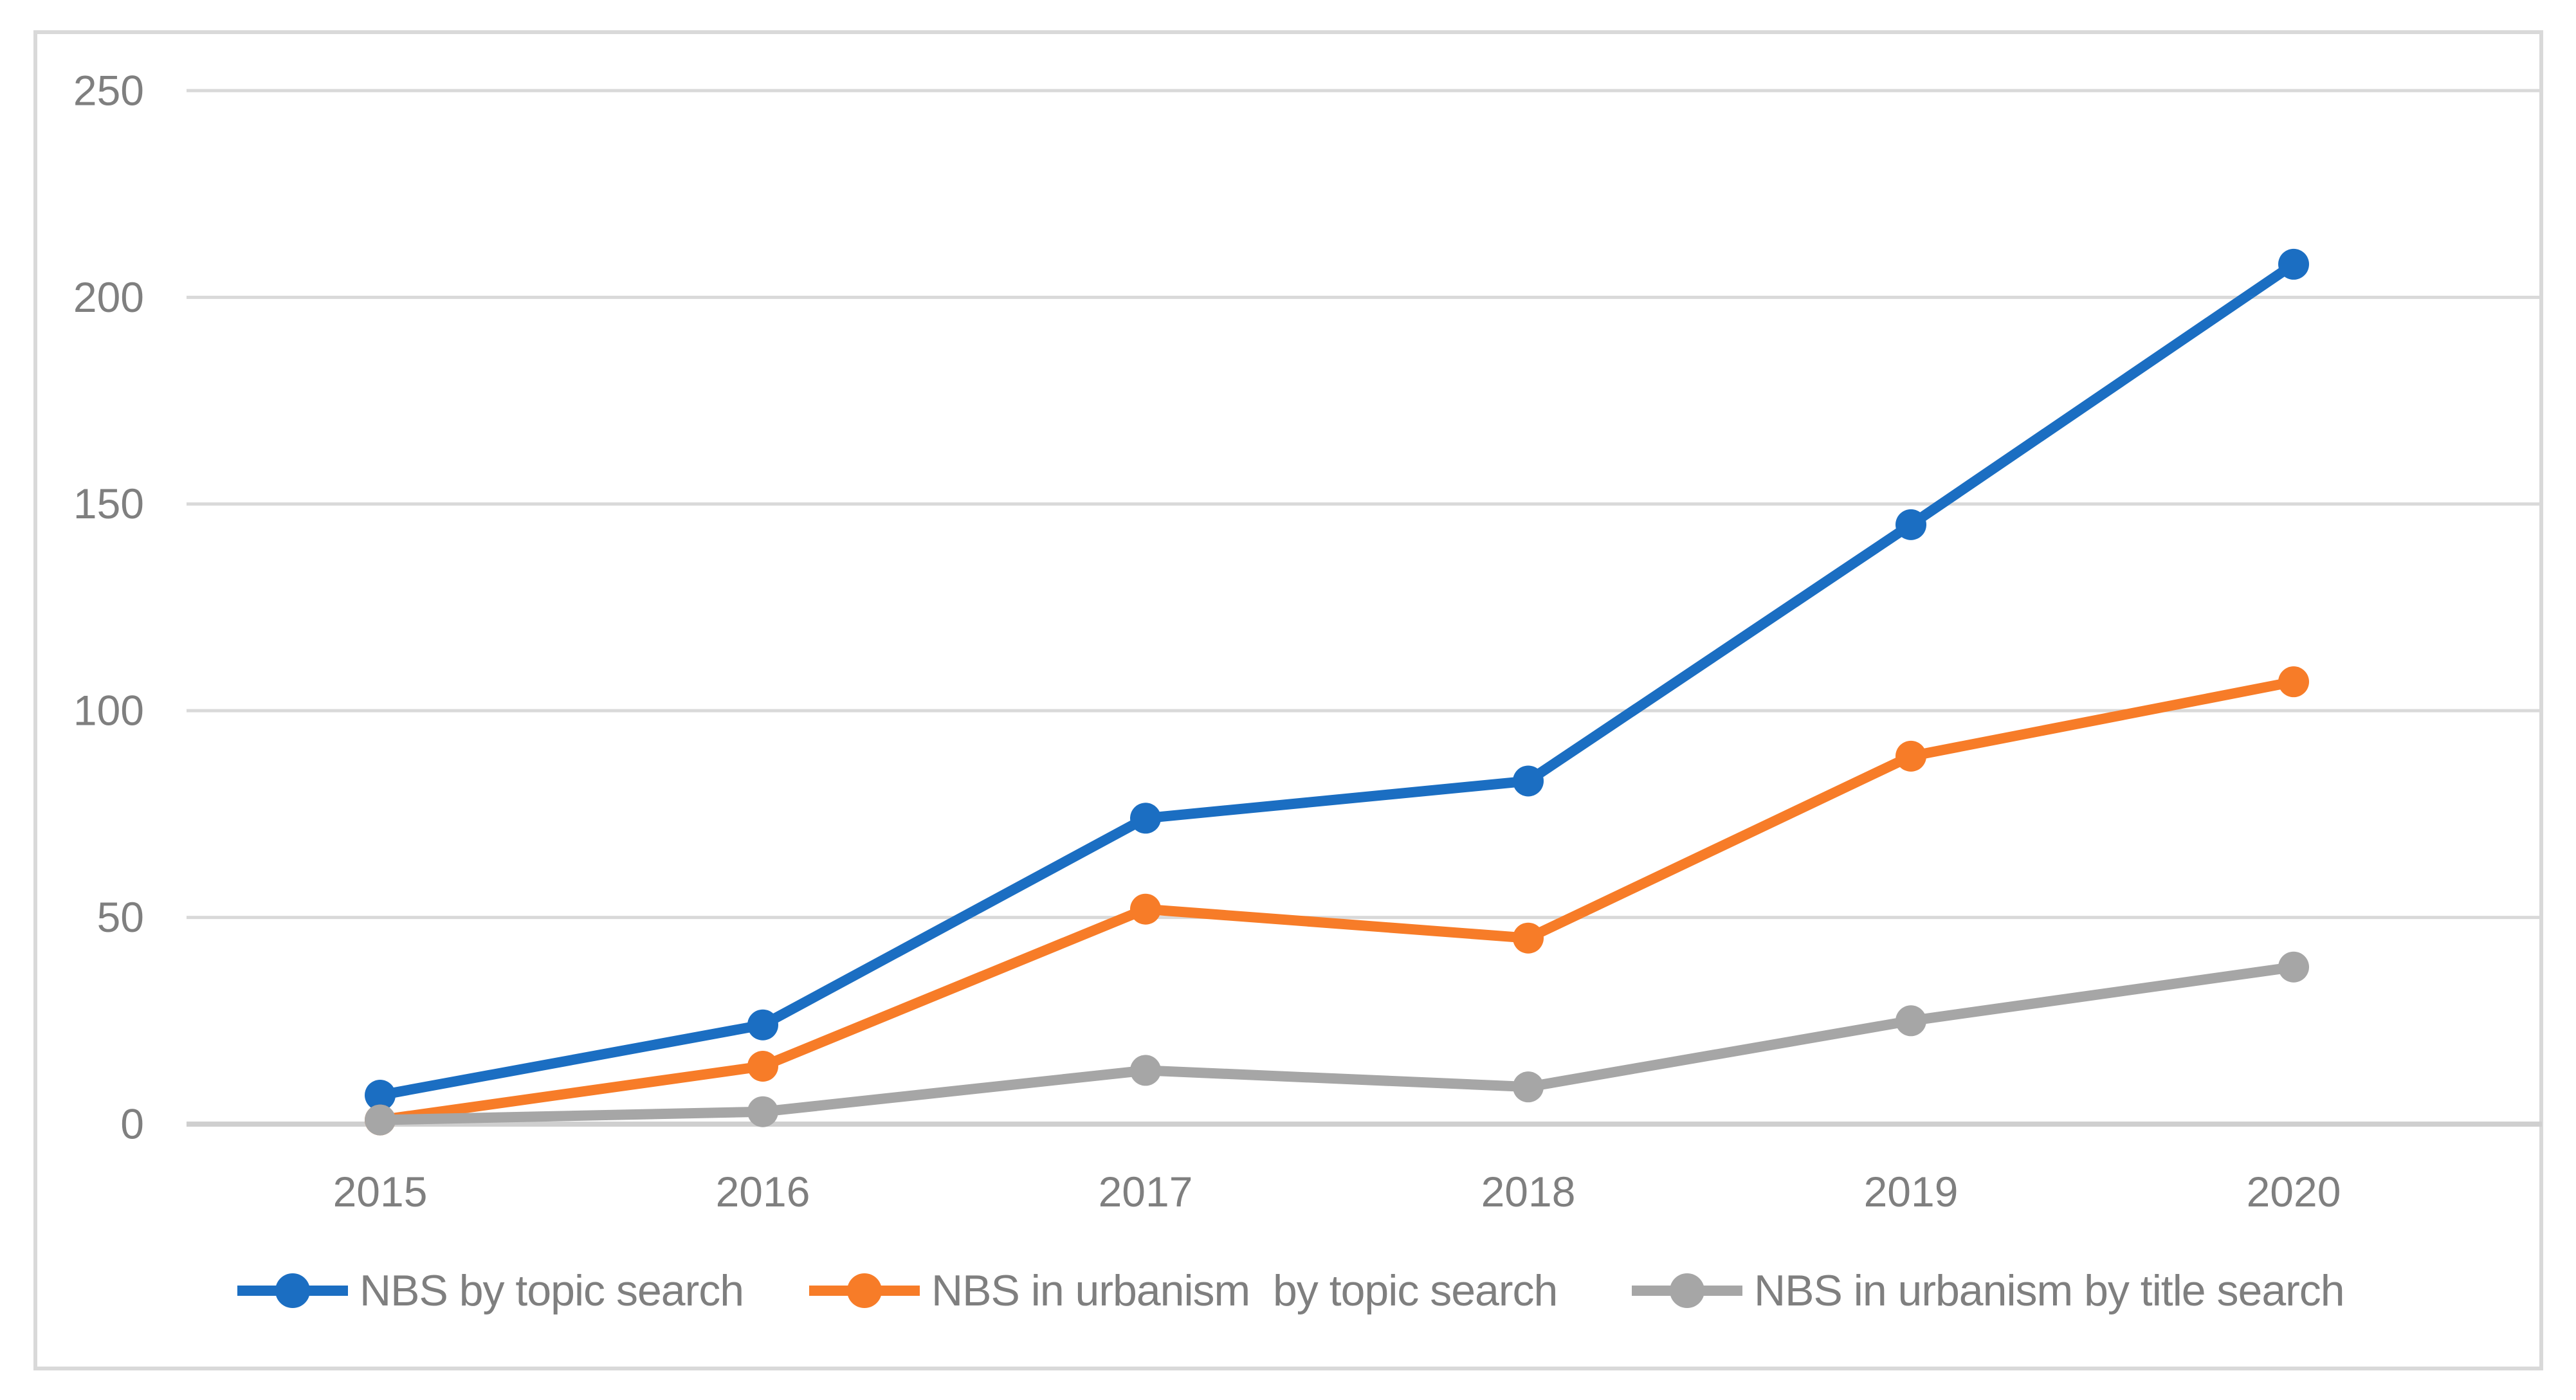  I want to click on data-point-0-2018, so click(1528, 781).